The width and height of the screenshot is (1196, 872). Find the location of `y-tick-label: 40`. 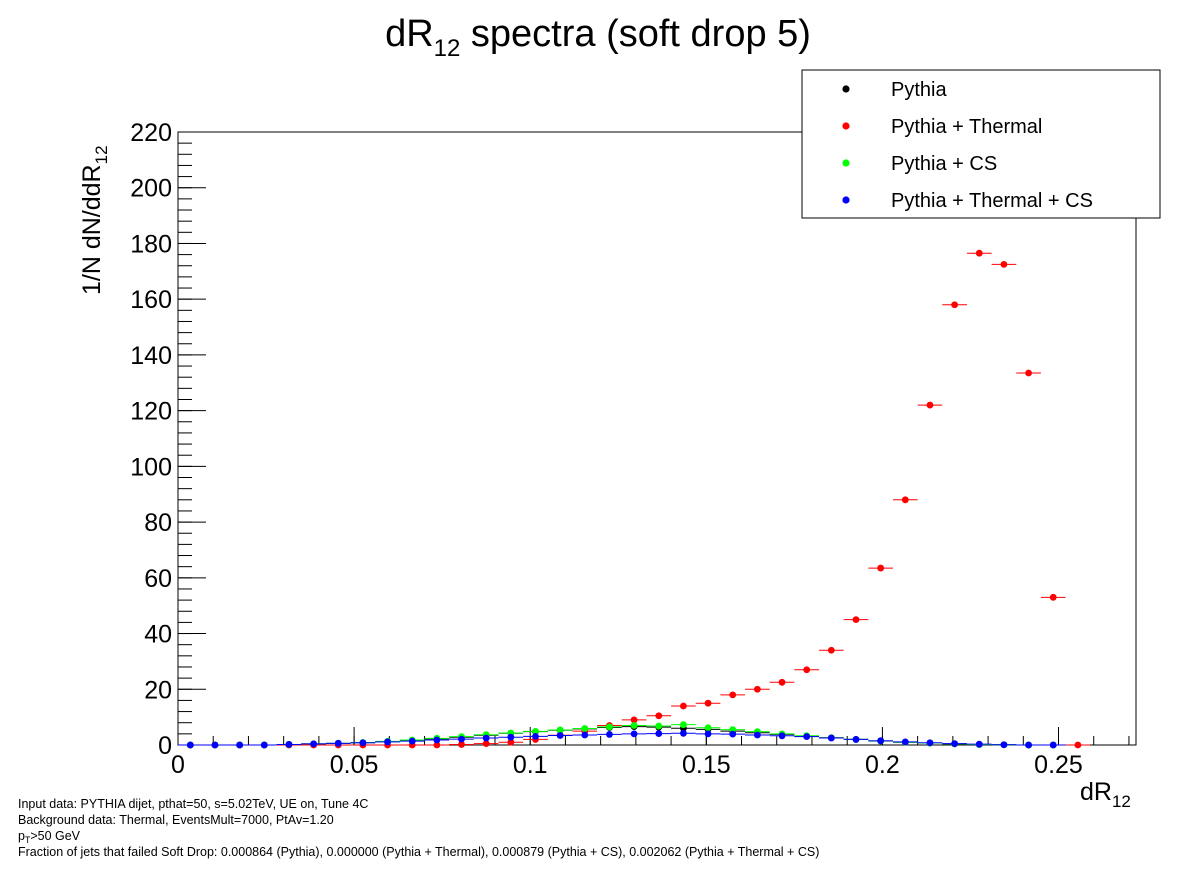

y-tick-label: 40 is located at coordinates (158, 635).